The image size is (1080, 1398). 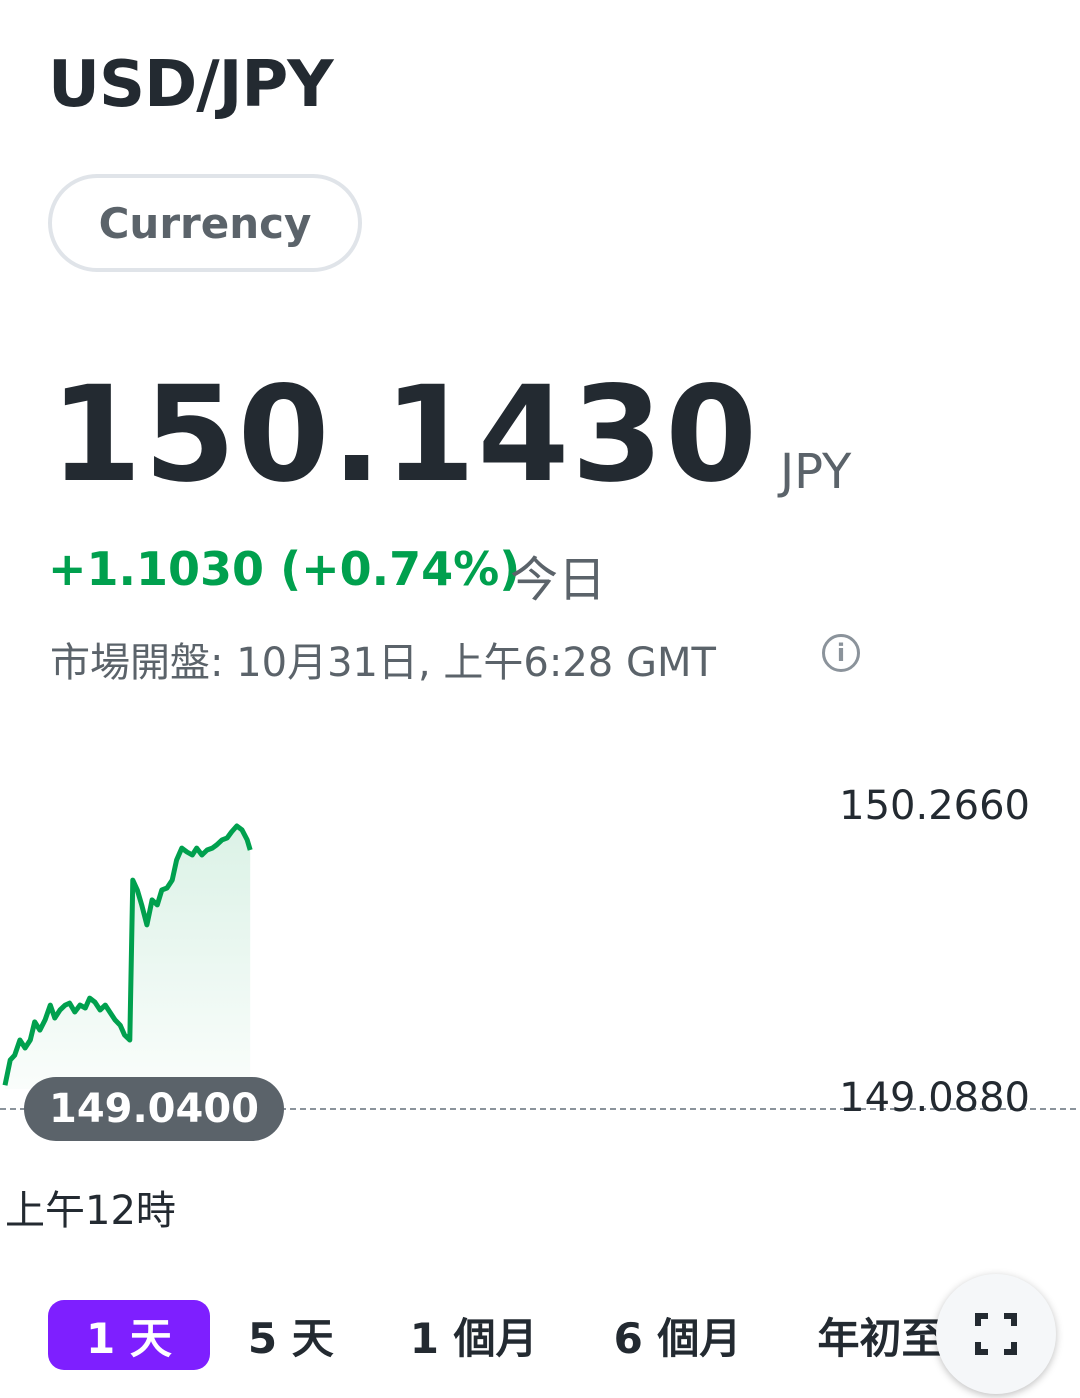 What do you see at coordinates (405, 435) in the screenshot?
I see `price: 150.1430` at bounding box center [405, 435].